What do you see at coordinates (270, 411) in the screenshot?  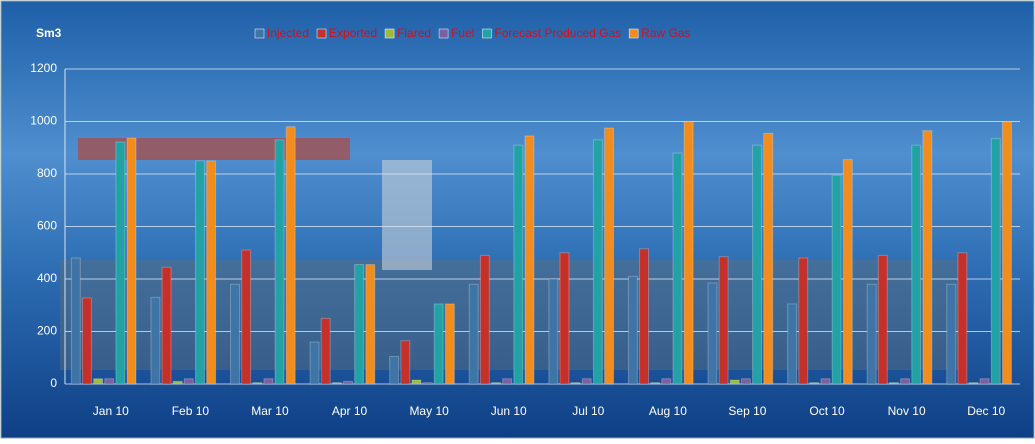 I see `x-tick-label: Mar 10` at bounding box center [270, 411].